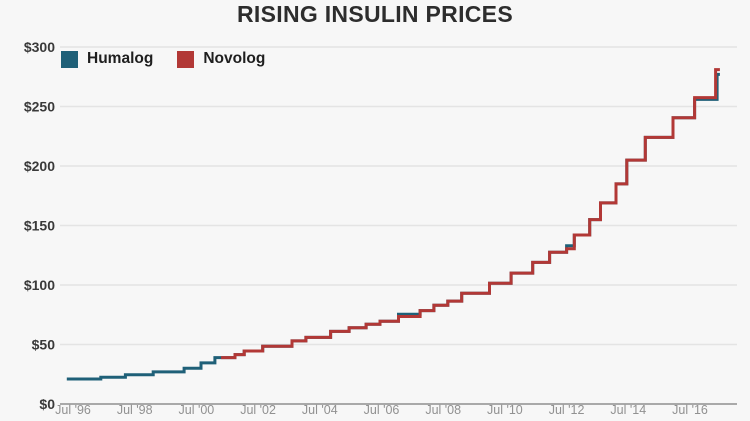 This screenshot has height=421, width=750. Describe the element at coordinates (135, 410) in the screenshot. I see `x-tick-label: Jul '98` at that location.